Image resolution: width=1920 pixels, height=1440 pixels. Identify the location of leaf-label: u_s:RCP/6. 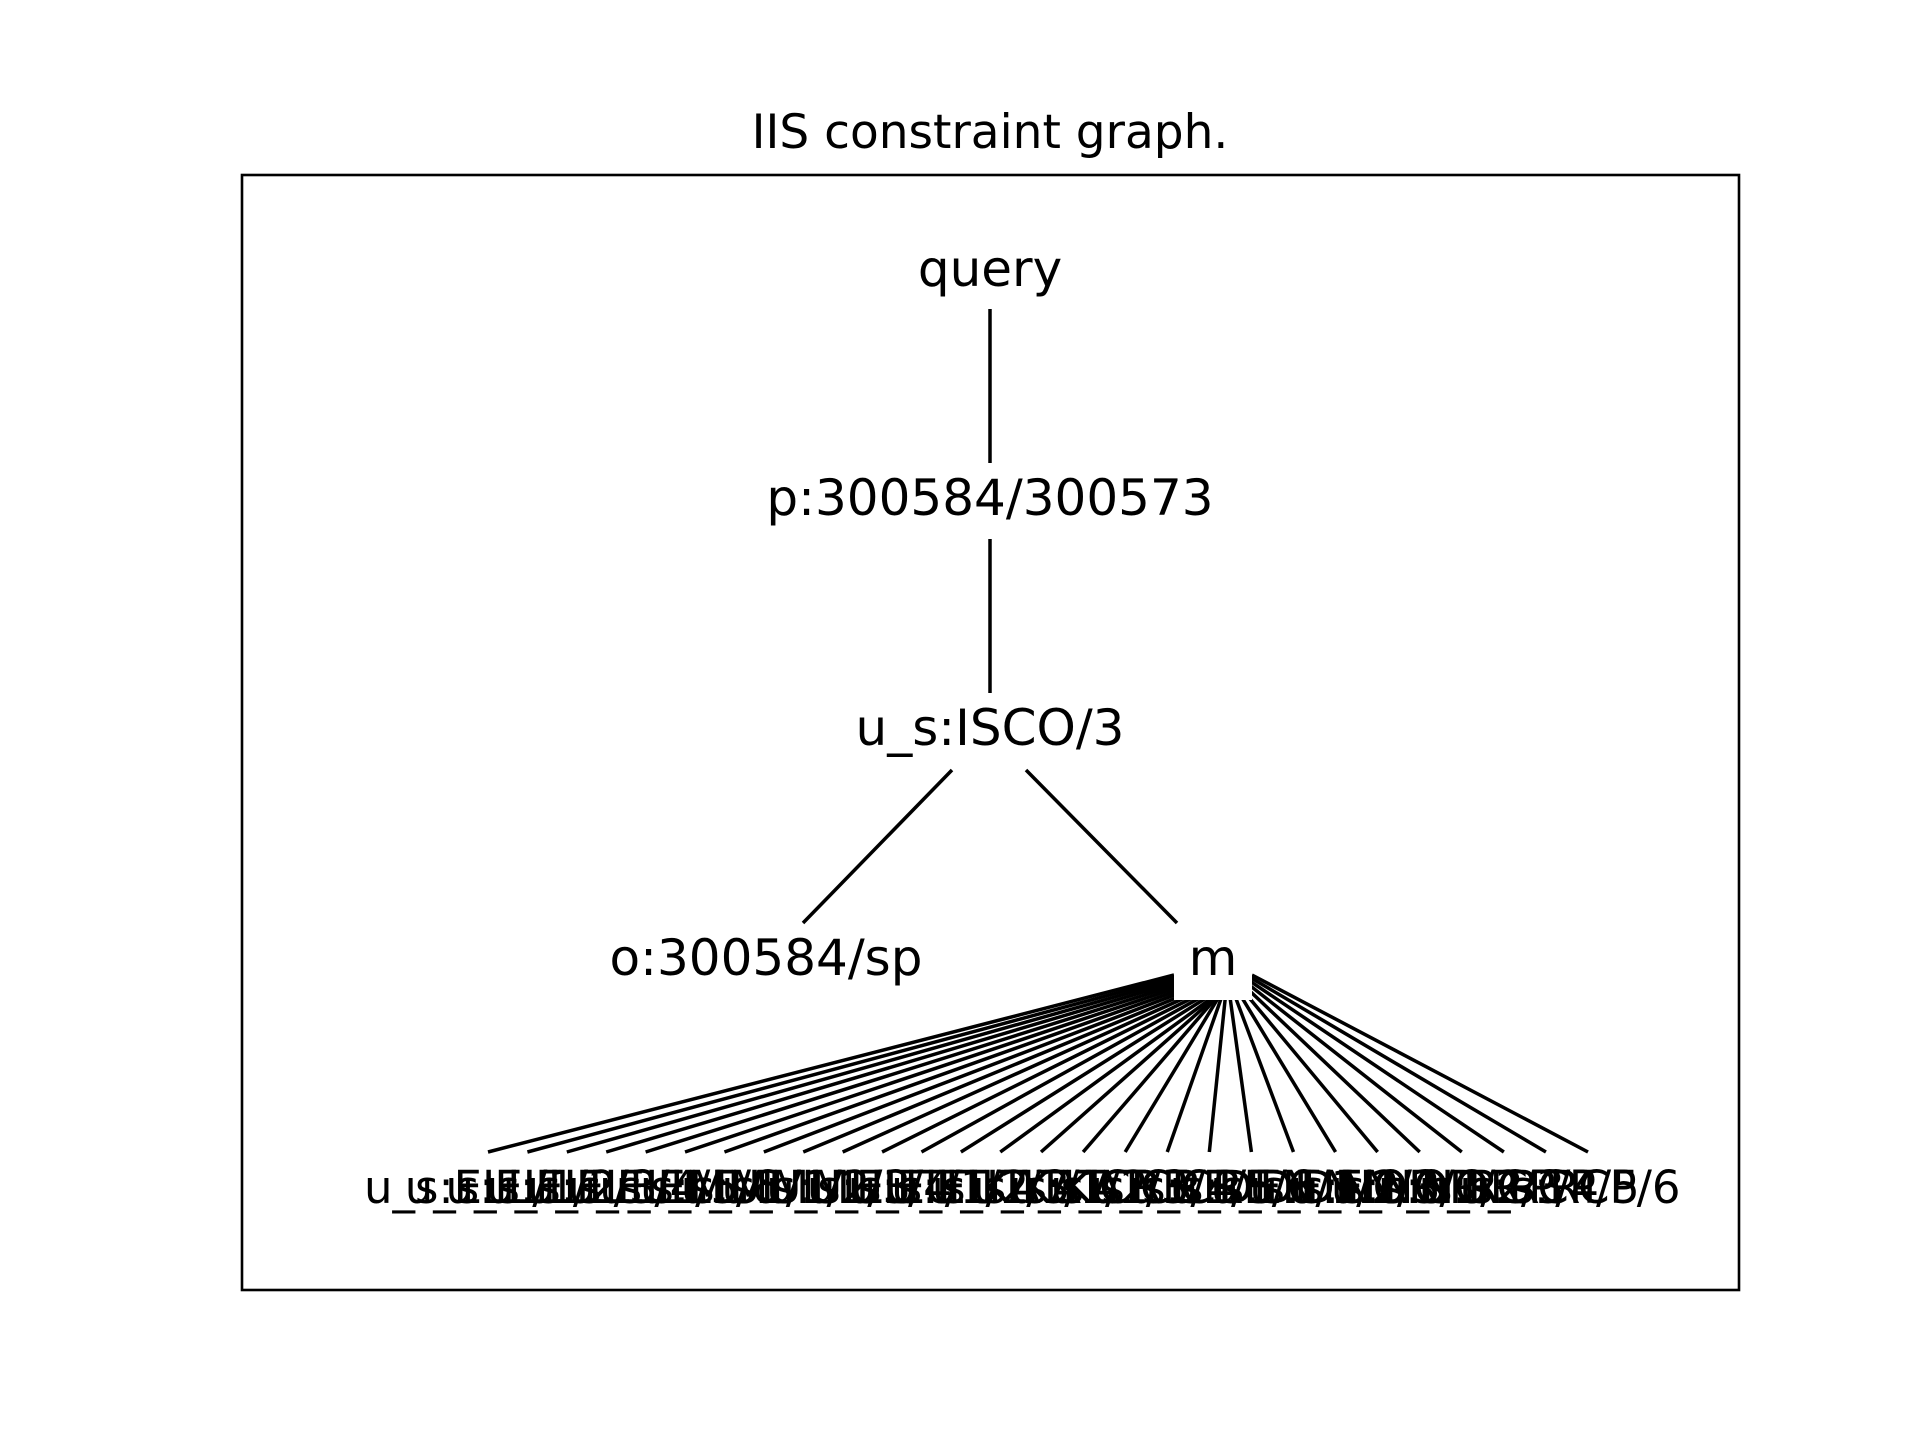
(1569, 1187).